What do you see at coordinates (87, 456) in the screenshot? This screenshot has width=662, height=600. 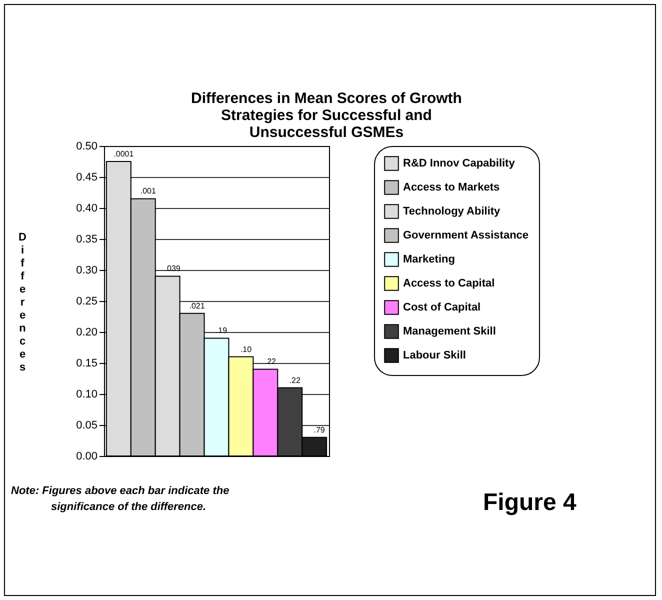 I see `y-tick-label: 0.00` at bounding box center [87, 456].